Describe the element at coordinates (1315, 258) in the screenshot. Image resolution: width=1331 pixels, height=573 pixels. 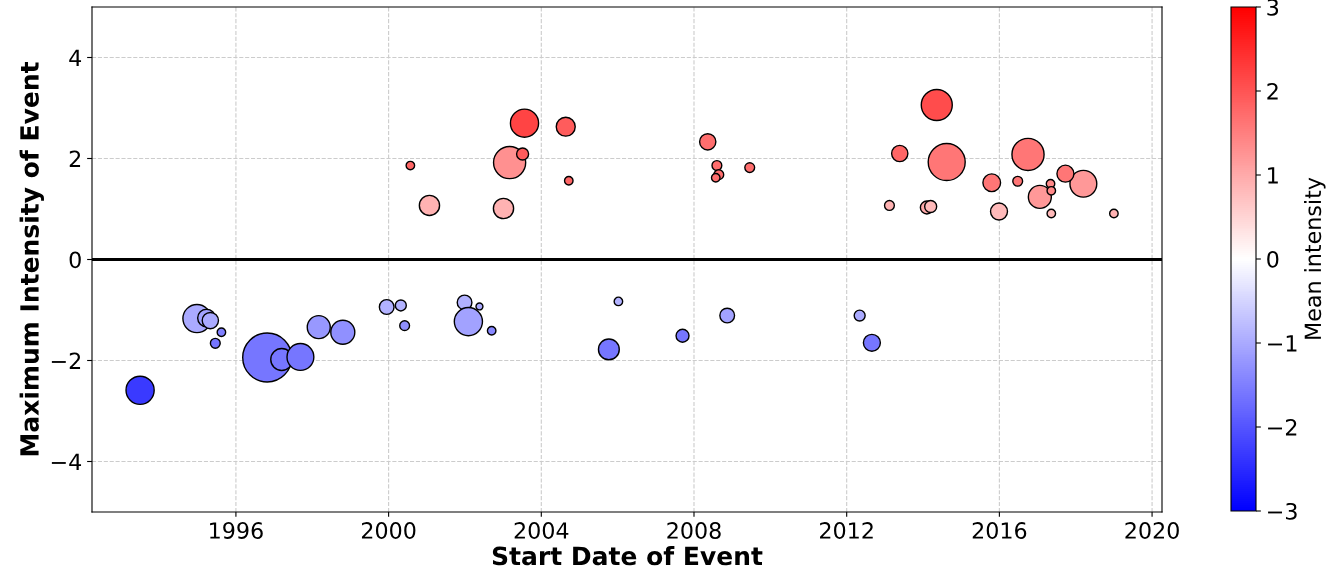
I see `color-bar-title: Mean intensity` at that location.